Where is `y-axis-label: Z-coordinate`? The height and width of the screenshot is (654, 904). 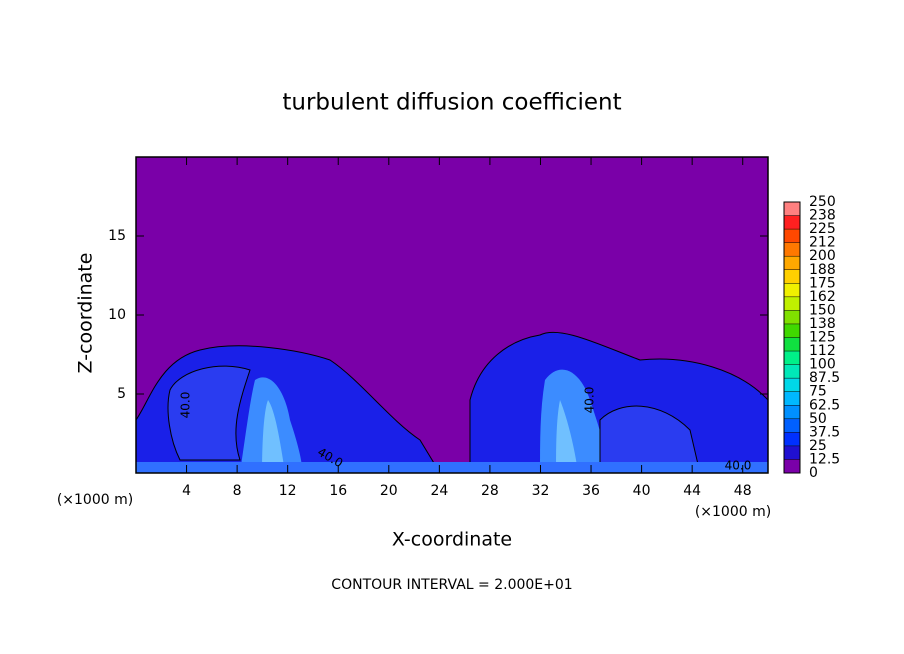
y-axis-label: Z-coordinate is located at coordinates (86, 313).